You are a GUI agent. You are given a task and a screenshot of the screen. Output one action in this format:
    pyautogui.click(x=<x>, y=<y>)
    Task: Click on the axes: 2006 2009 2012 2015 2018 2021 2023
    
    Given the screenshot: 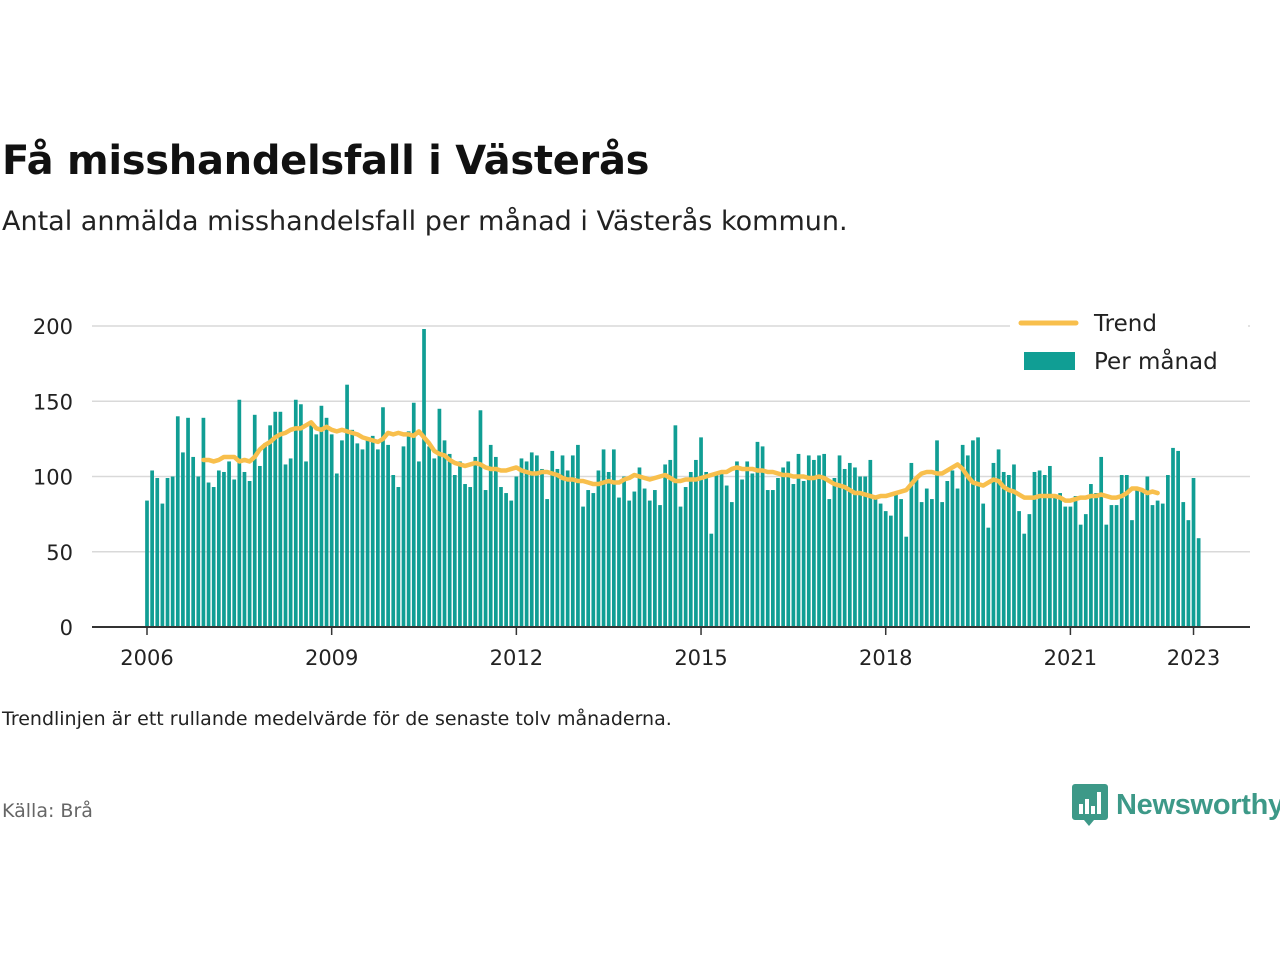 What is the action you would take?
    pyautogui.click(x=671, y=648)
    